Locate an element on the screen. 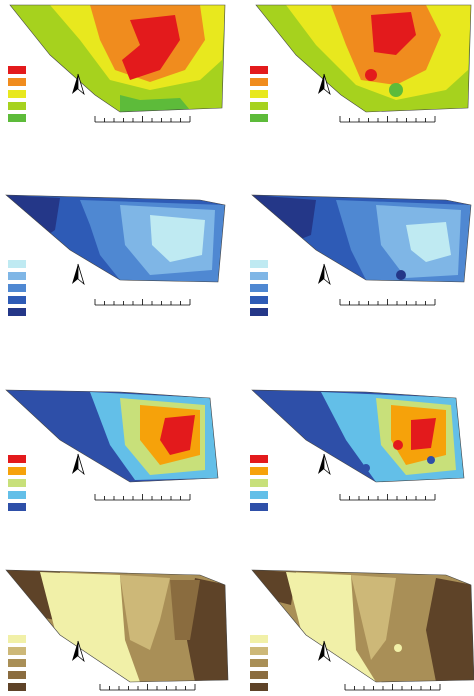 This screenshot has height=696, width=474. map-panel-spectral-left is located at coordinates (112, 436).